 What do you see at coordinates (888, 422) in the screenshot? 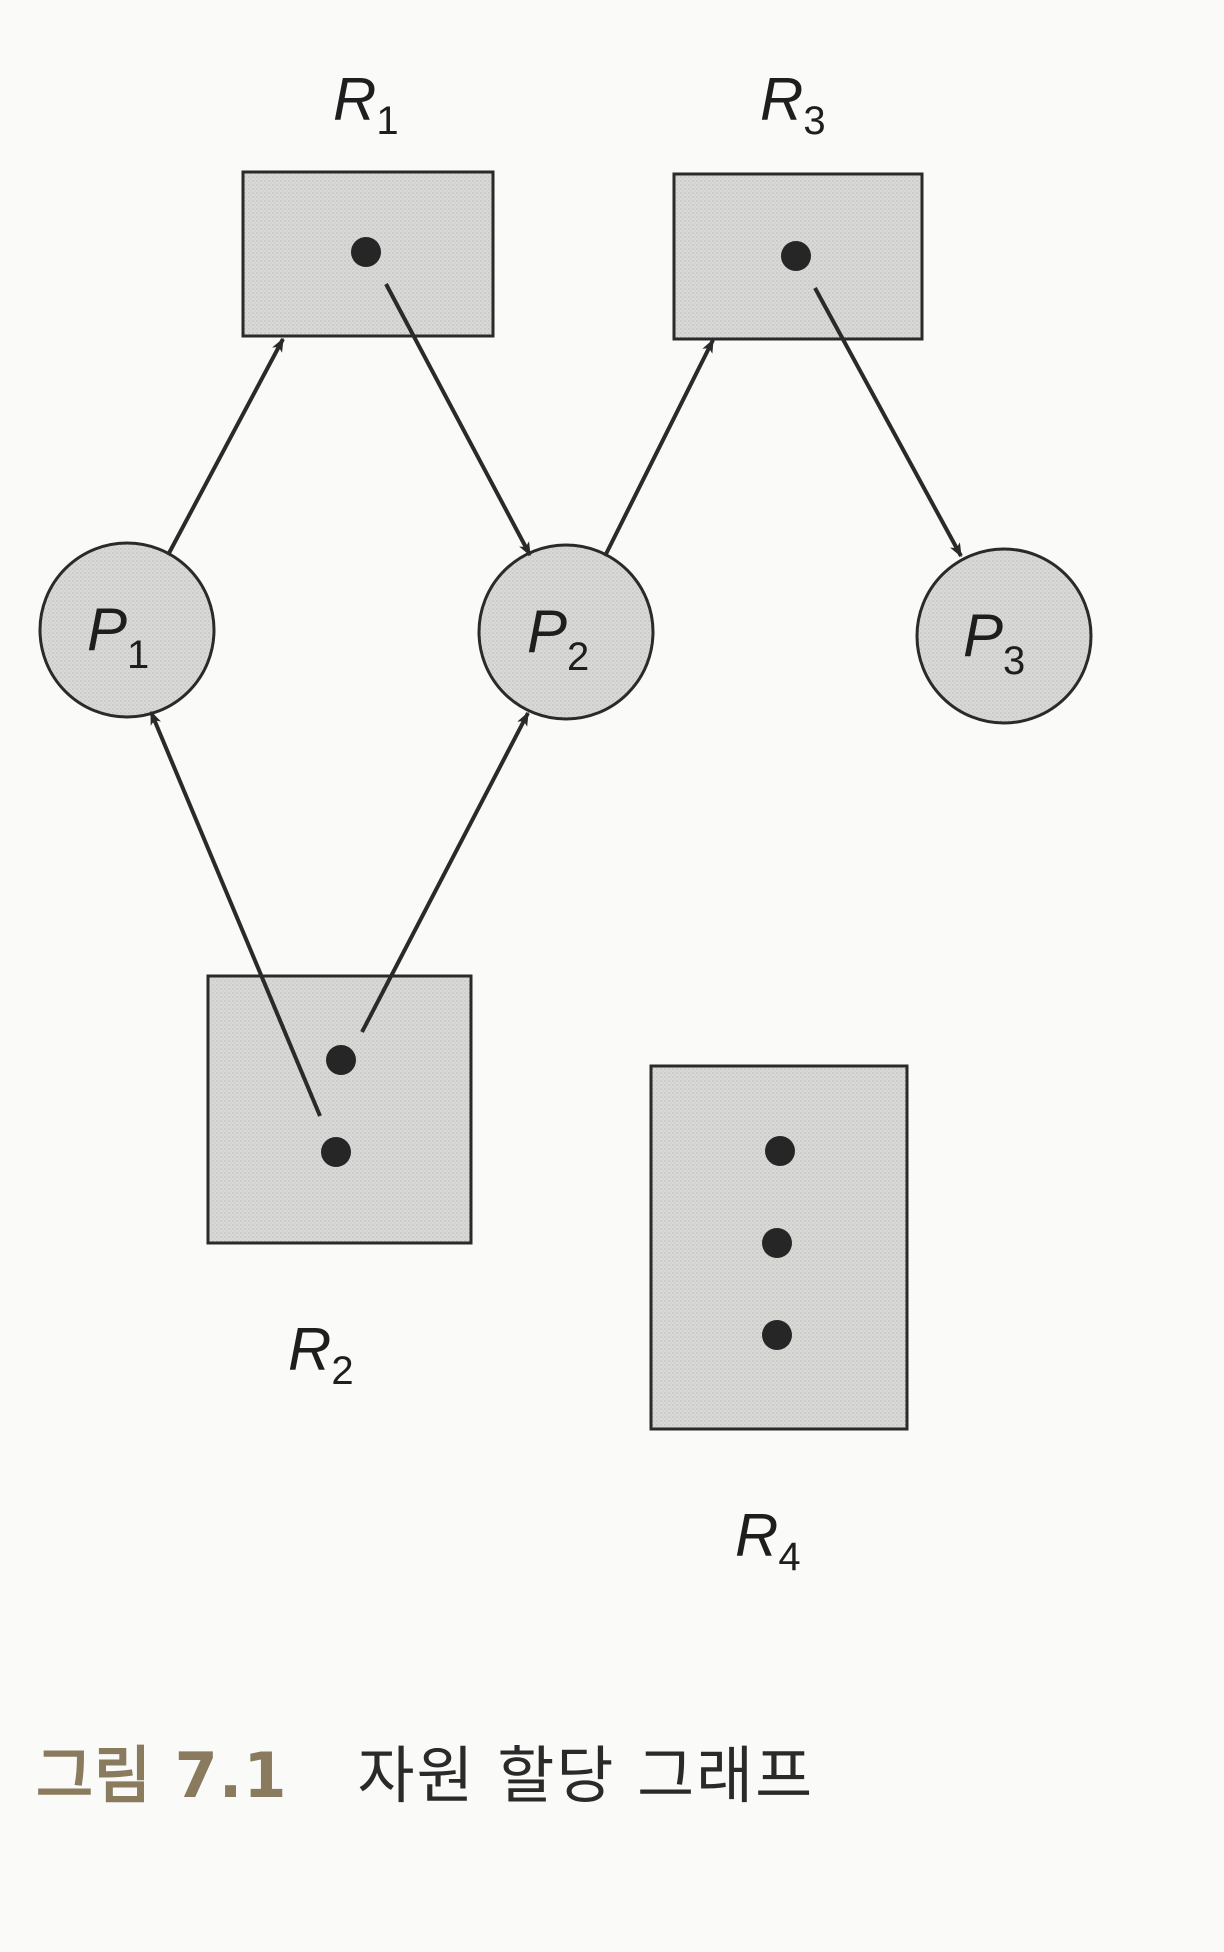
I see `edge-r3-to-p3` at bounding box center [888, 422].